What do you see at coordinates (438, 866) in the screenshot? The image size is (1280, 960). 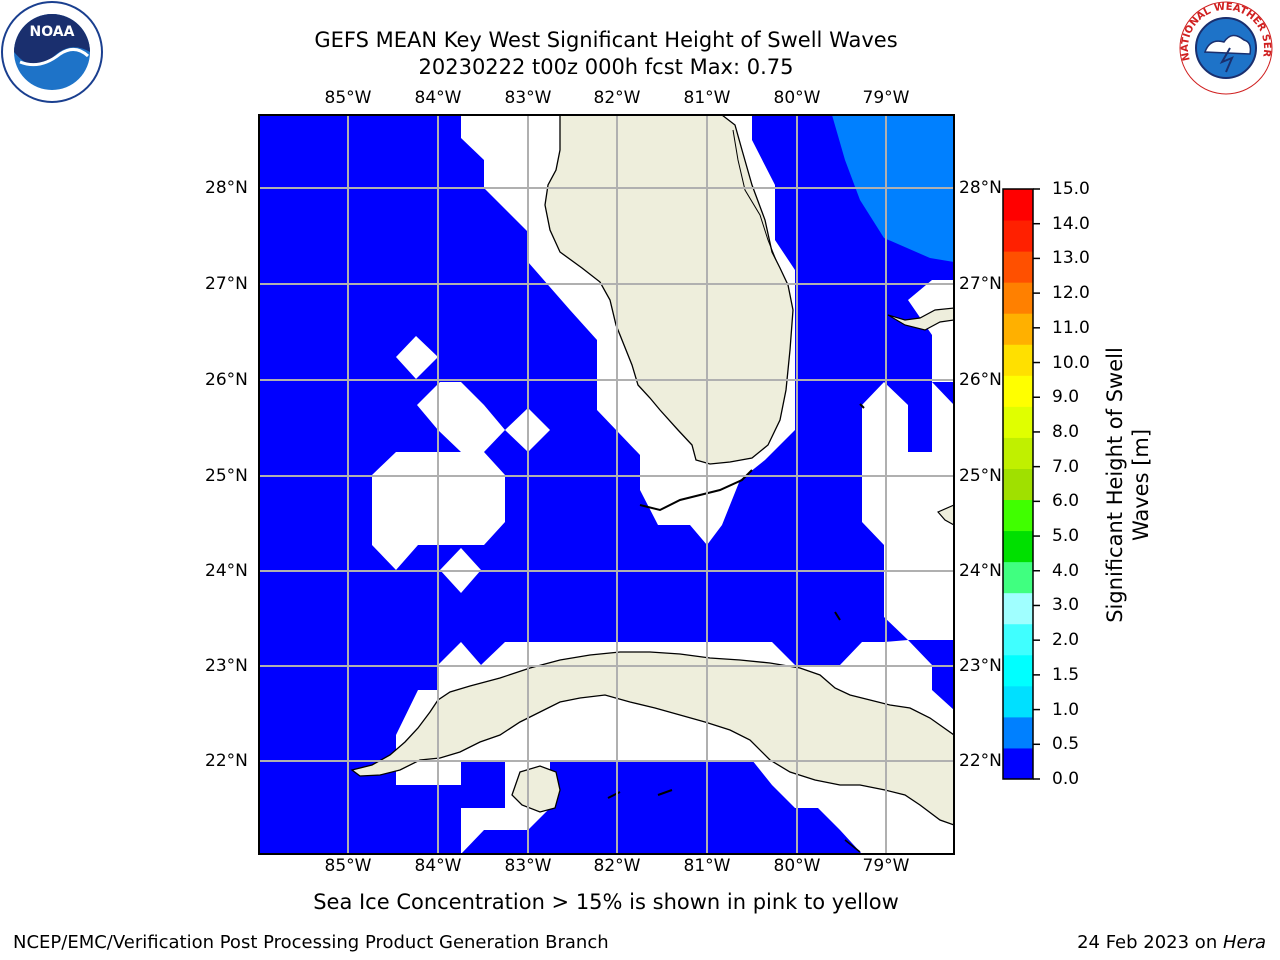 I see `lon-label-bottom: 84°W` at bounding box center [438, 866].